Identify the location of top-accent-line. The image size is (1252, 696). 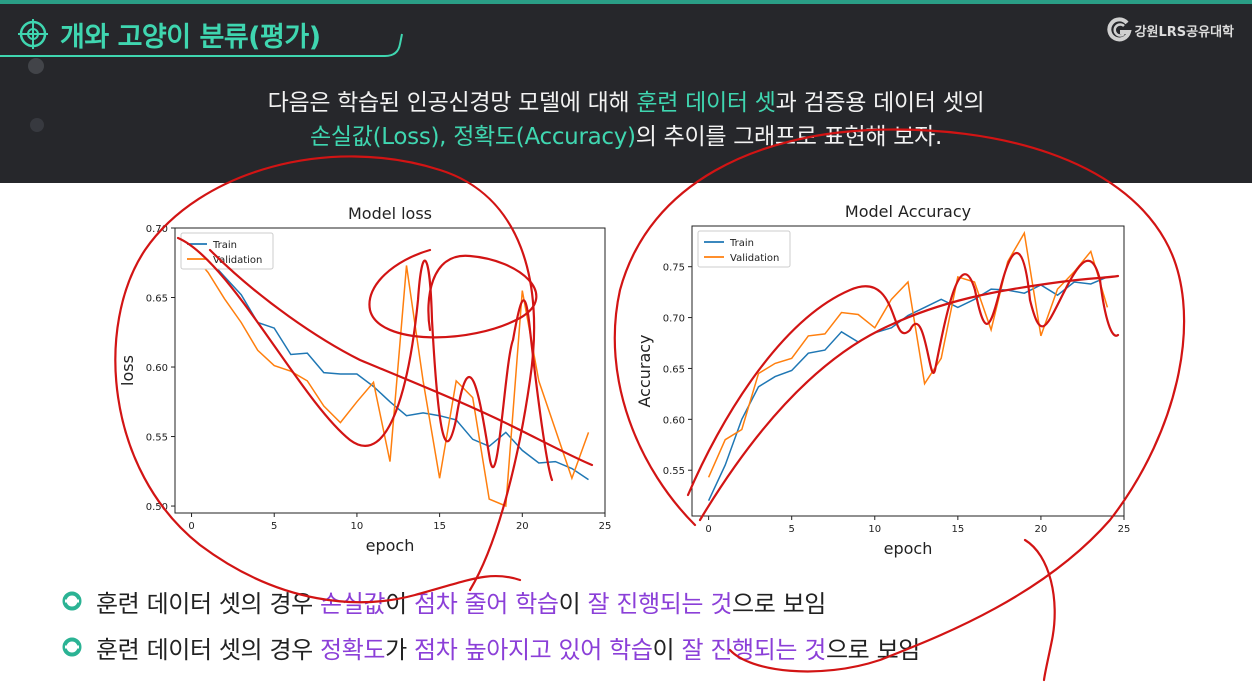
(626, 2).